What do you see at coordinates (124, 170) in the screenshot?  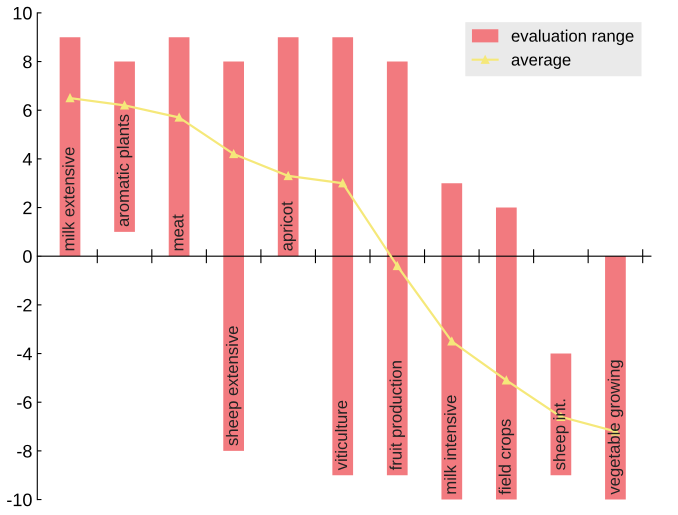 I see `x-tick-label: aromatic plants` at bounding box center [124, 170].